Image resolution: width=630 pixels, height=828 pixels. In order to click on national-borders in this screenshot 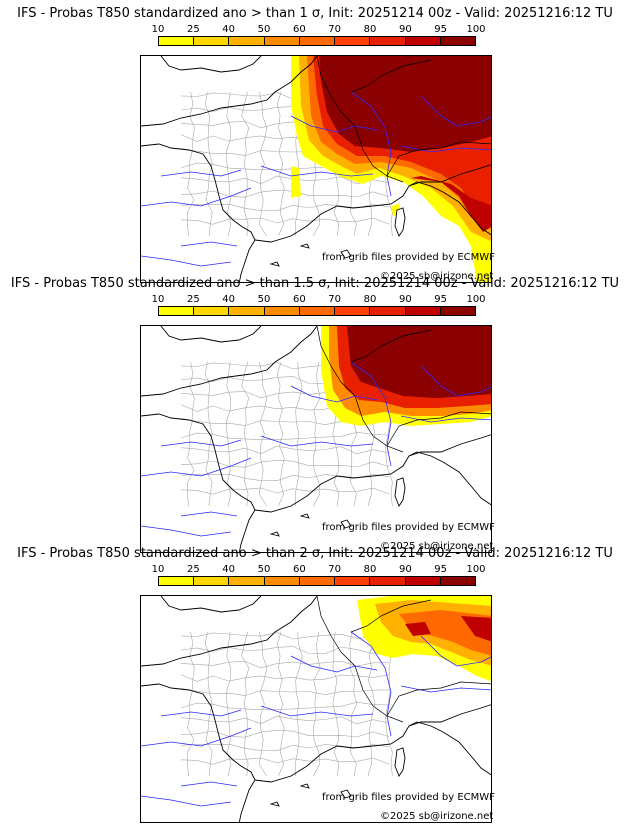, I will do `click(403, 119)`.